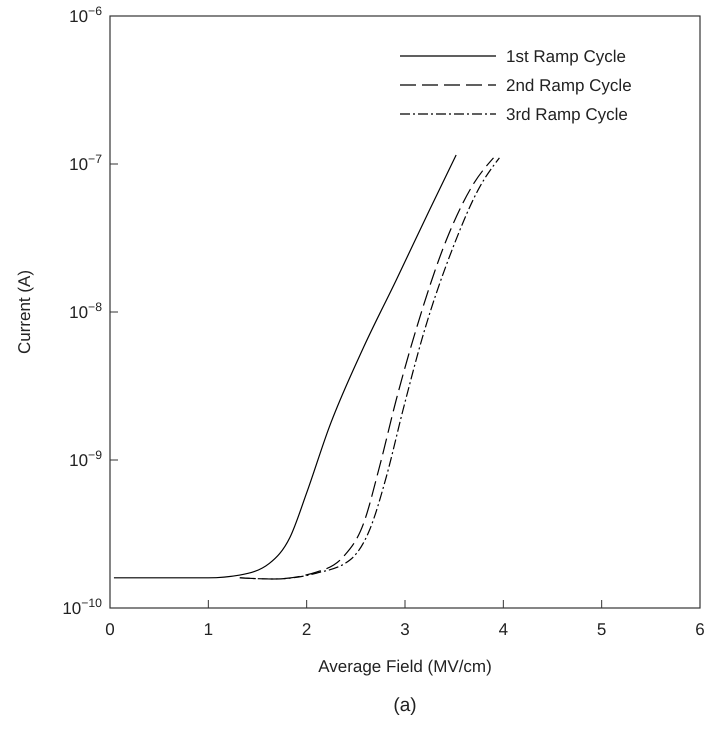  Describe the element at coordinates (405, 705) in the screenshot. I see `text: (a)` at that location.